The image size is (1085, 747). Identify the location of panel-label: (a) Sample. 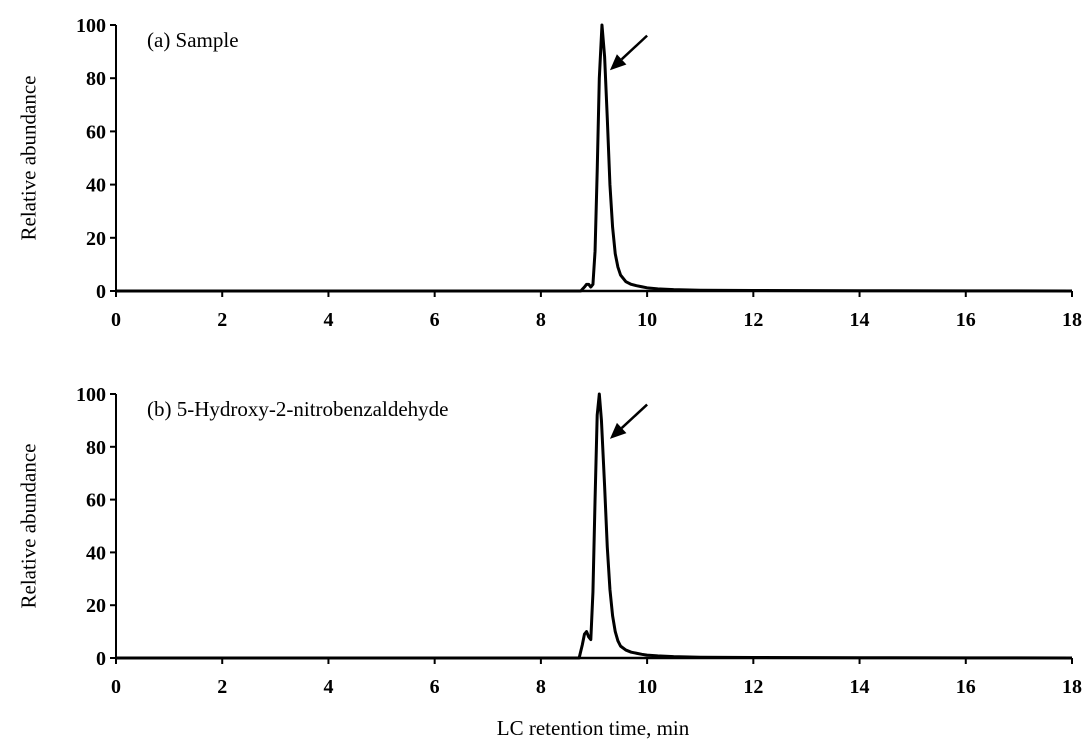
(193, 40).